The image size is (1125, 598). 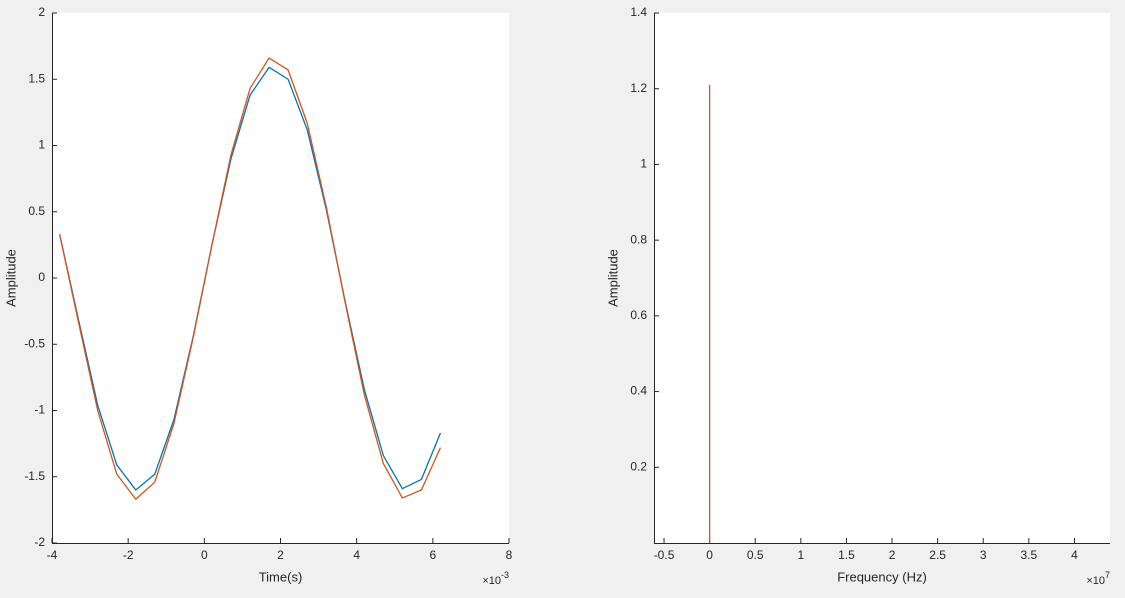 I want to click on y-tick-label: 0.8, so click(x=638, y=239).